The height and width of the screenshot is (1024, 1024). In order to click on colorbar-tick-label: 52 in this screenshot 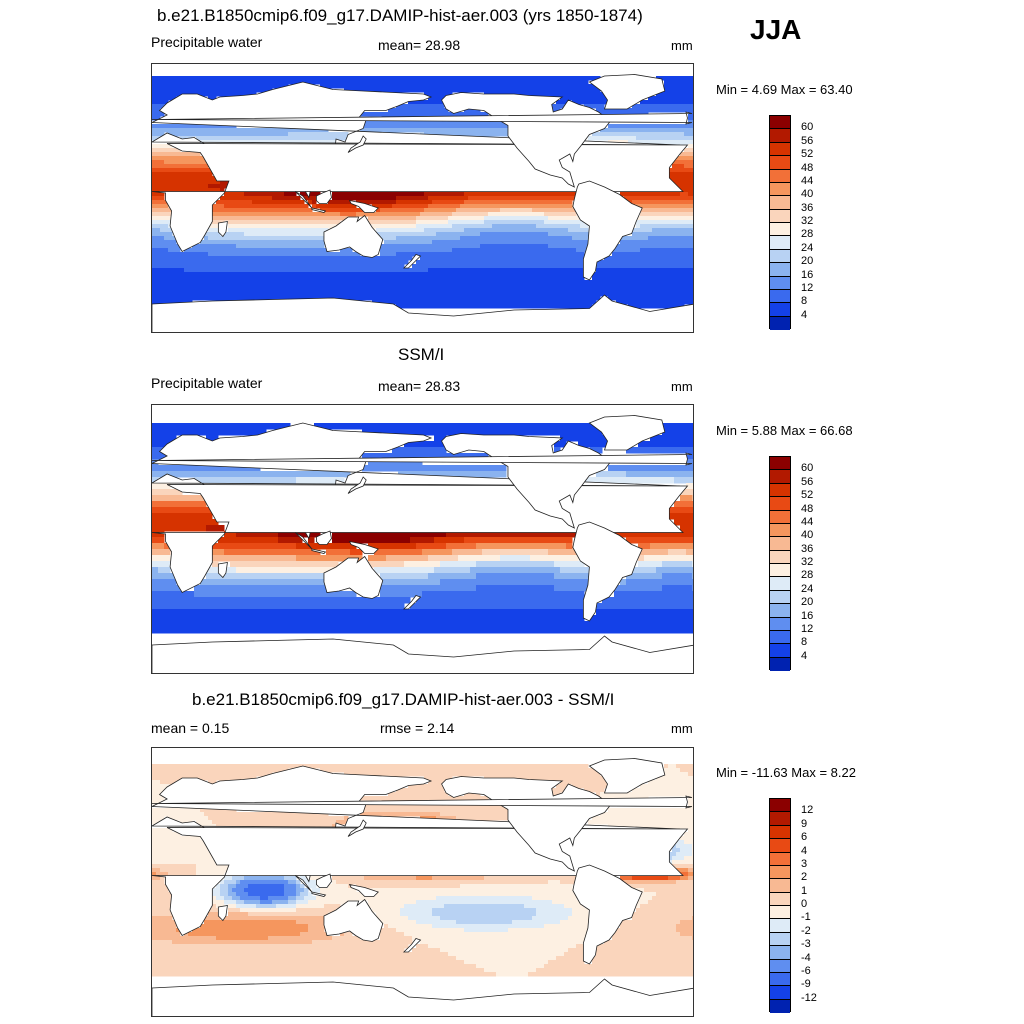, I will do `click(807, 154)`.